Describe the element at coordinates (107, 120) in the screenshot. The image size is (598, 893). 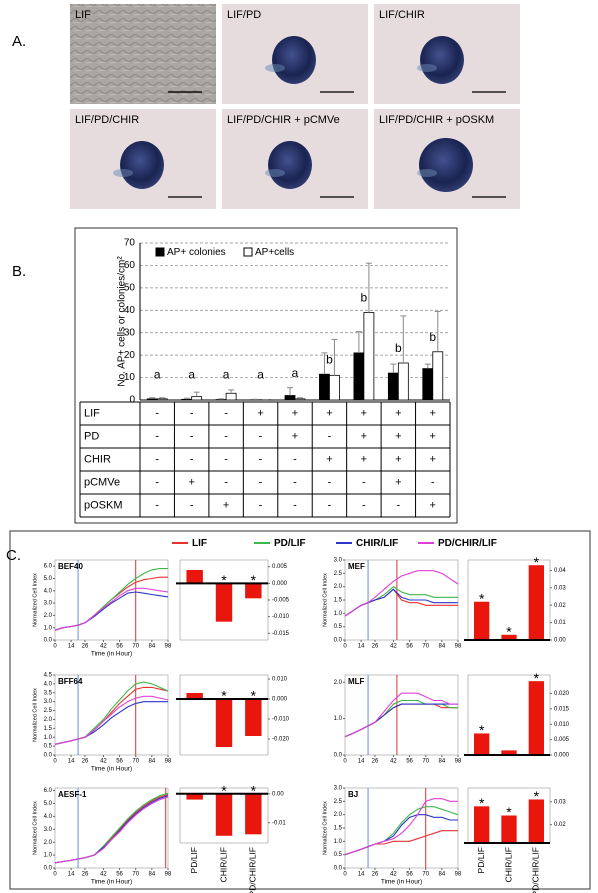
I see `image-label: LIF/PD/CHIR` at that location.